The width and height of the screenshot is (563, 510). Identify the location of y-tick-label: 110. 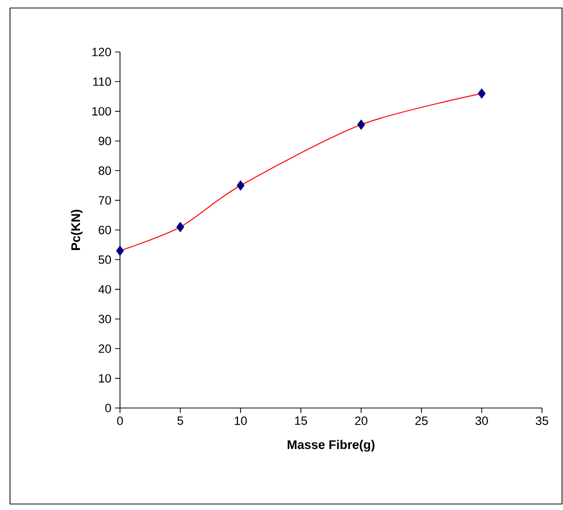
(102, 81).